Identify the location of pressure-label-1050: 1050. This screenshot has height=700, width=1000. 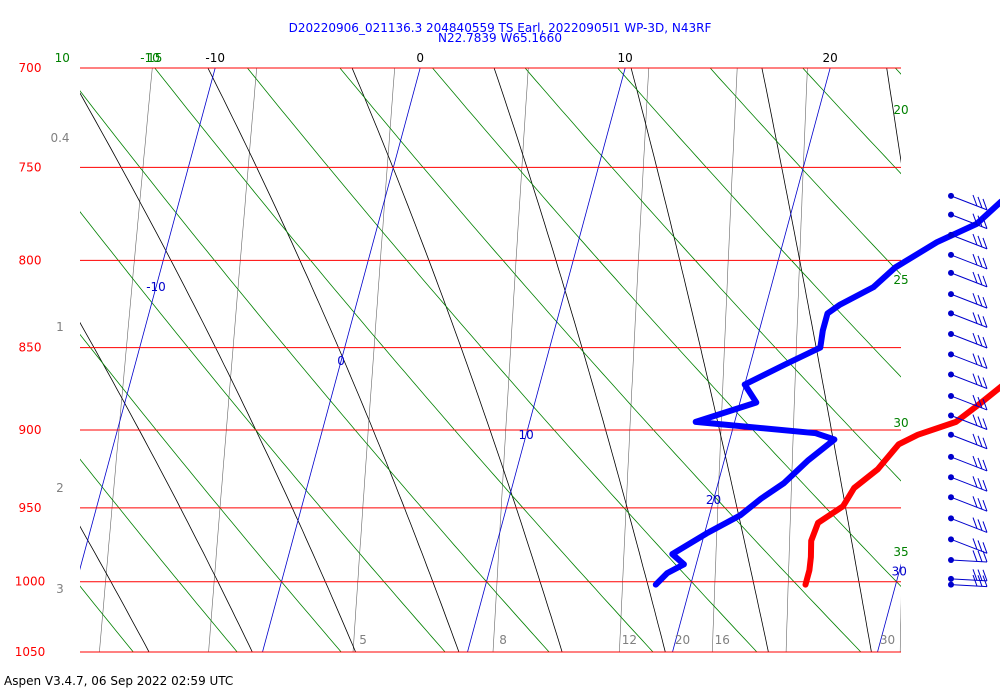
(30, 652).